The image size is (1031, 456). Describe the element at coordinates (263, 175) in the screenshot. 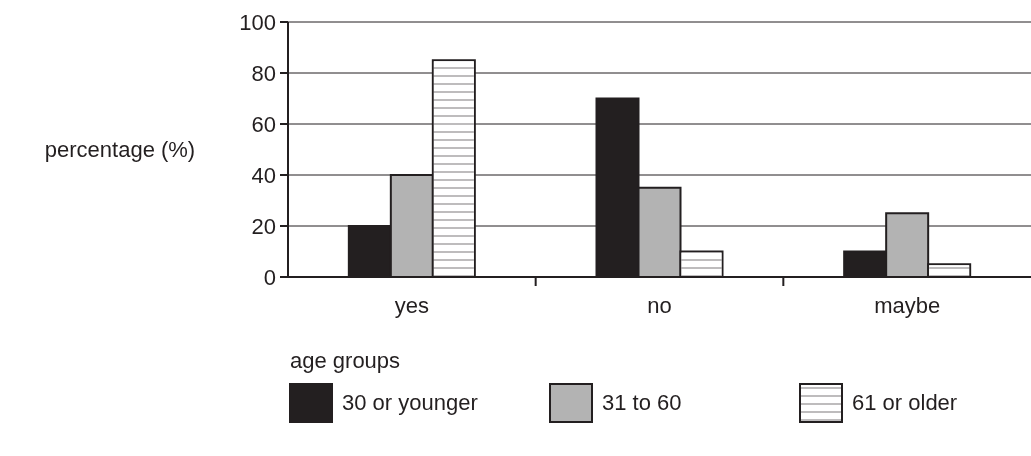

I see `y-tick-label: 40` at that location.